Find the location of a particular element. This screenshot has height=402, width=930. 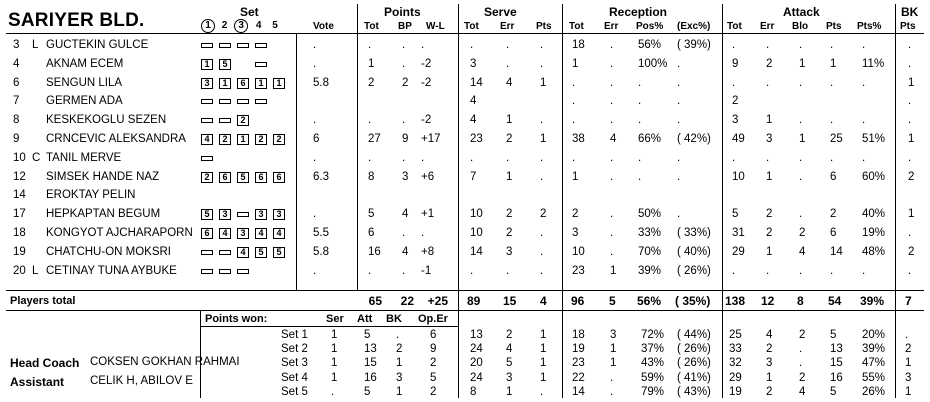

totals-wl: +25 is located at coordinates (437, 301).